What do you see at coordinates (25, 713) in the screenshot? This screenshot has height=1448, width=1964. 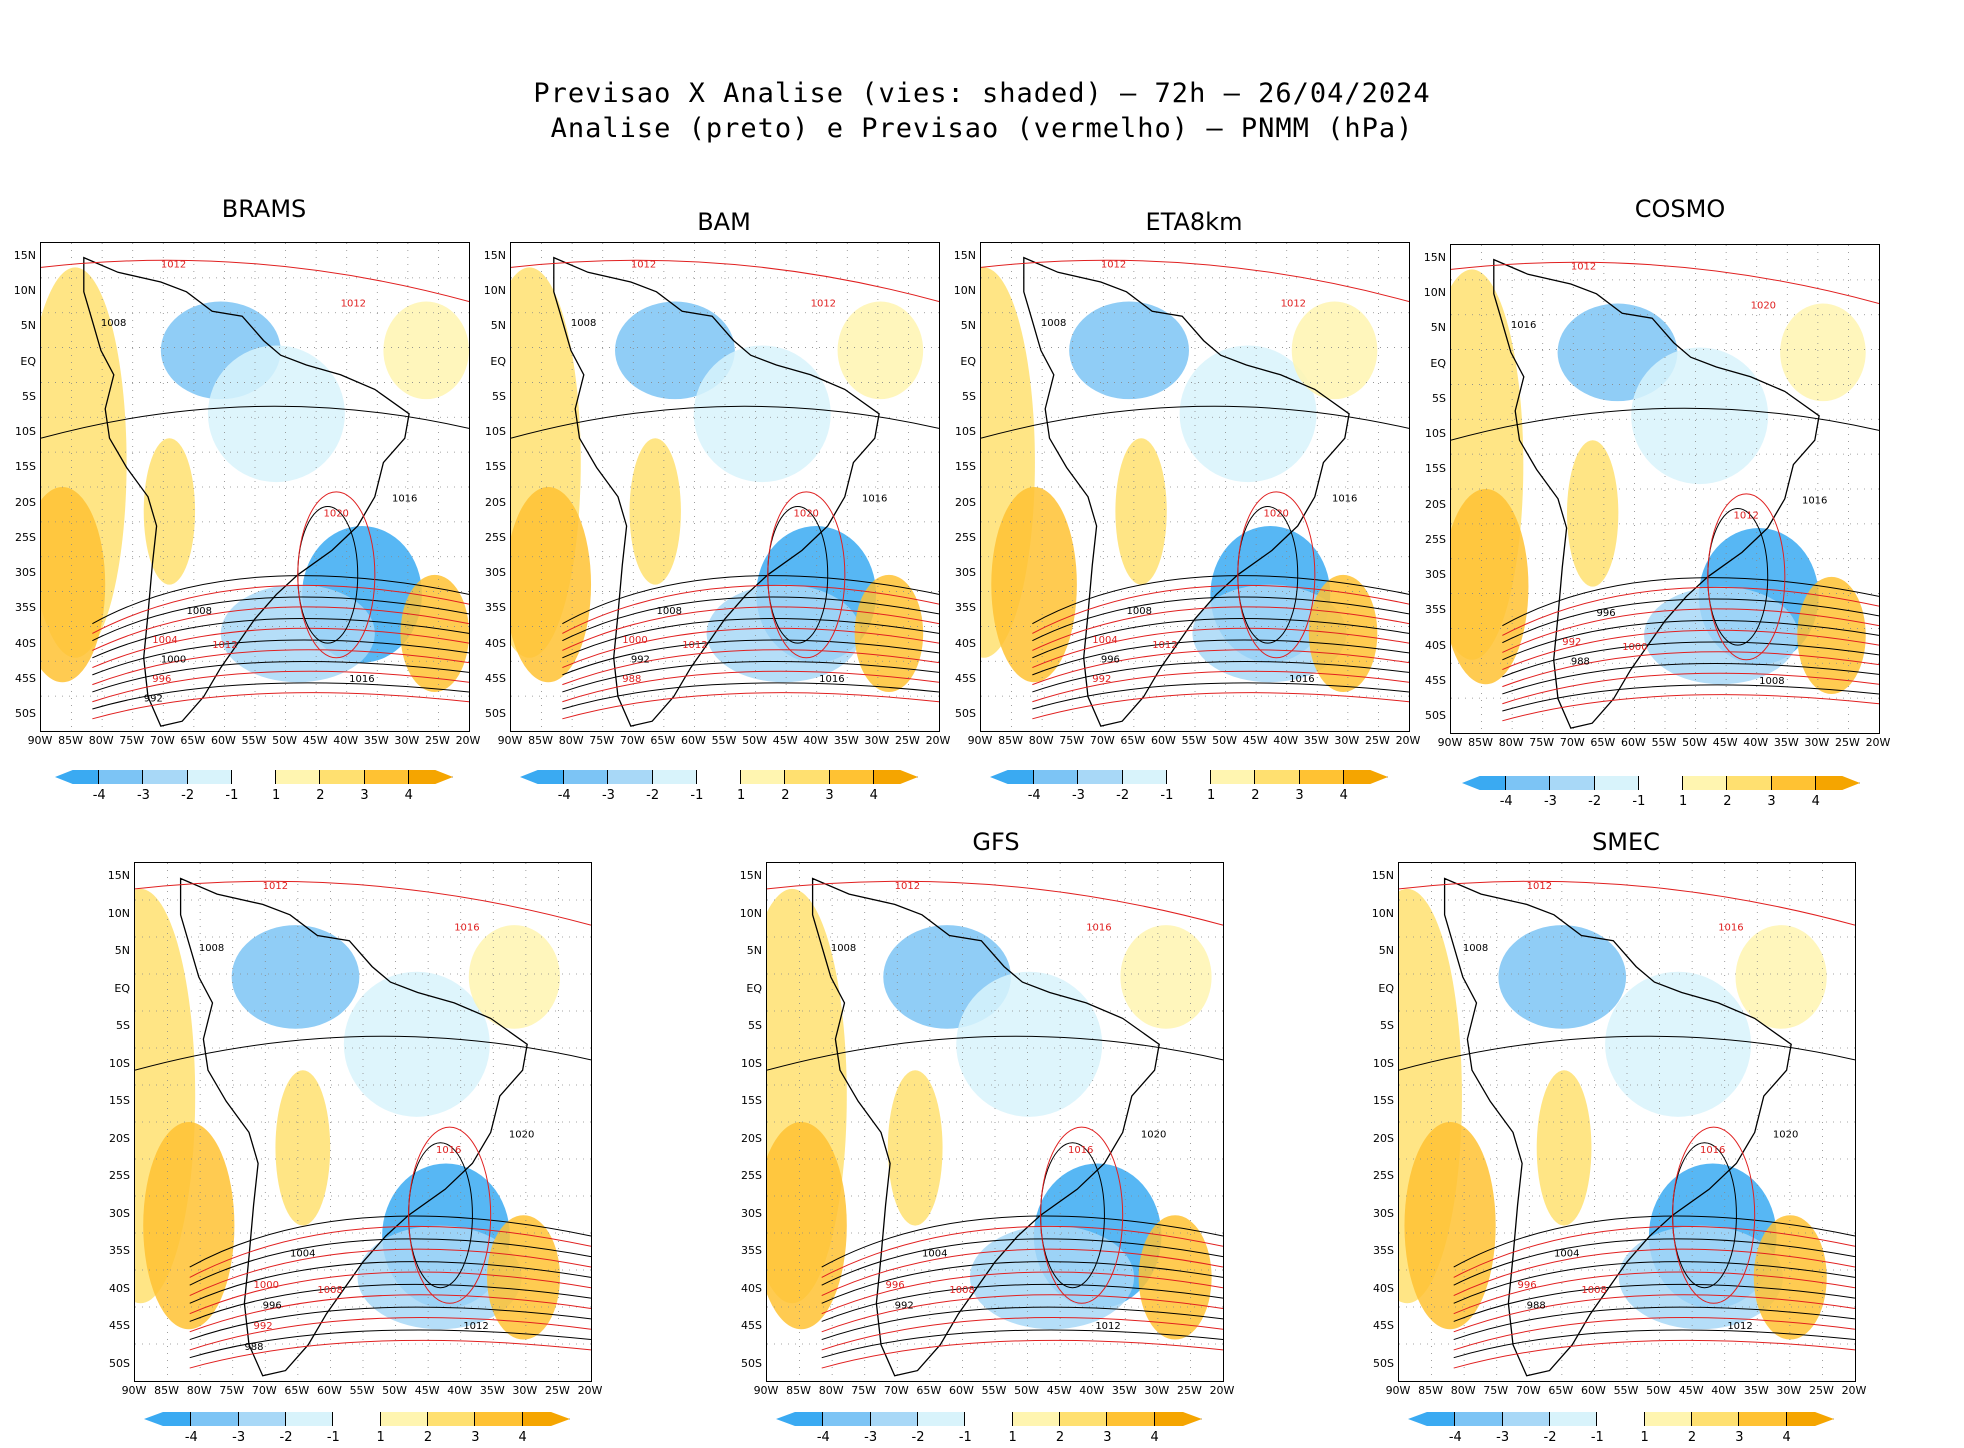 I see `latitude-label: 50S` at bounding box center [25, 713].